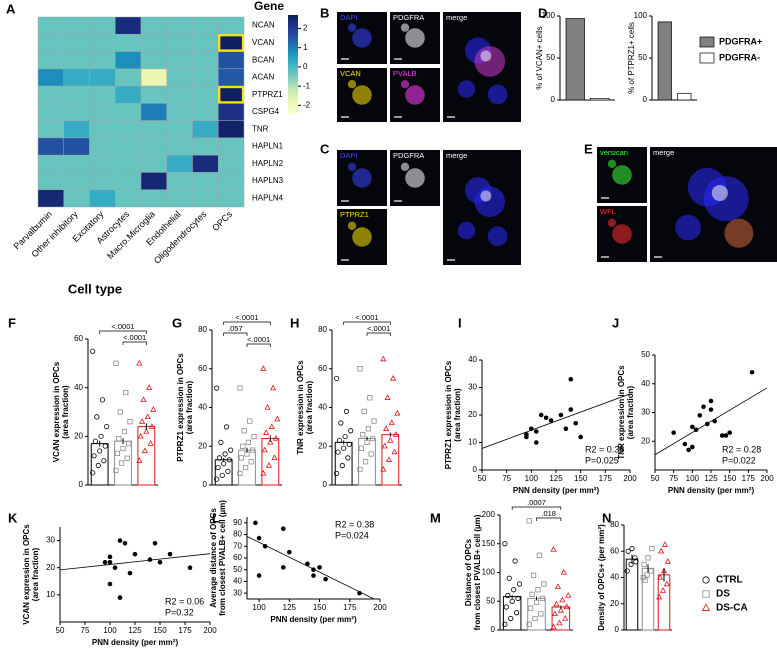 This screenshot has width=777, height=651. Describe the element at coordinates (723, 594) in the screenshot. I see `legend-label: DS` at that location.